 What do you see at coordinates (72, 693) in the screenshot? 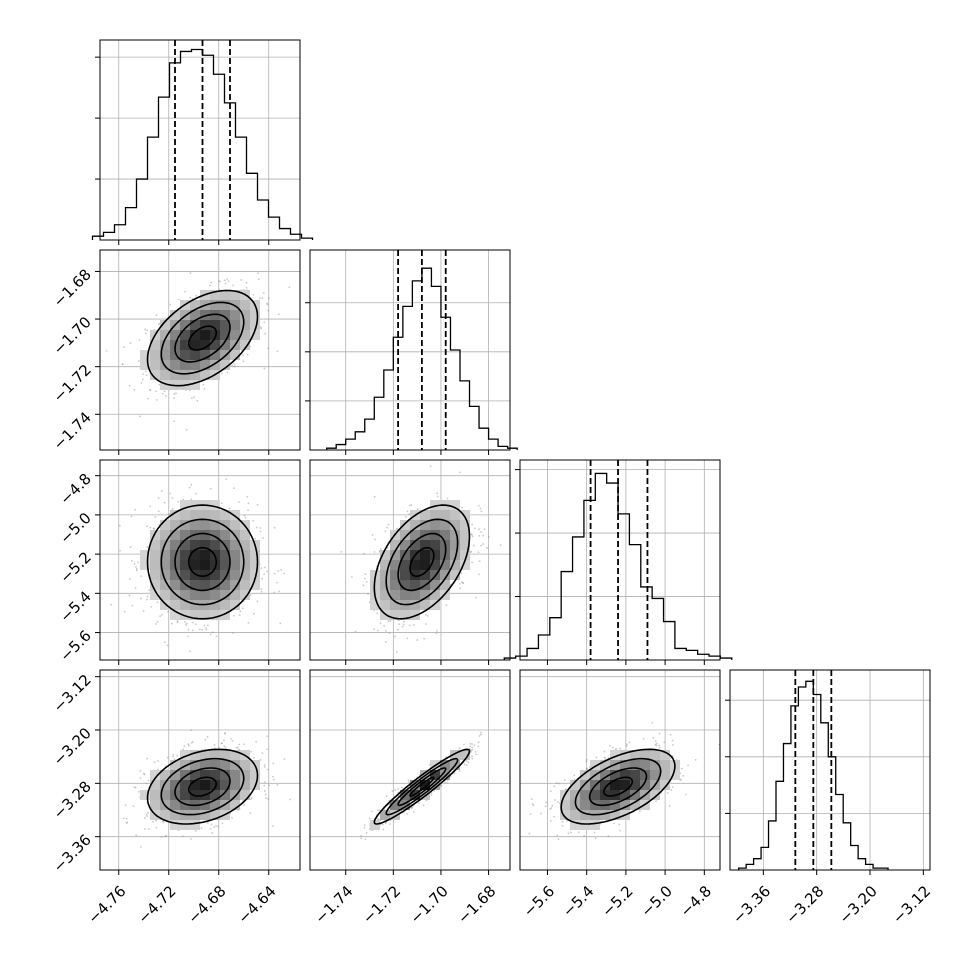
I see `y-tick-label: −3.12` at bounding box center [72, 693].